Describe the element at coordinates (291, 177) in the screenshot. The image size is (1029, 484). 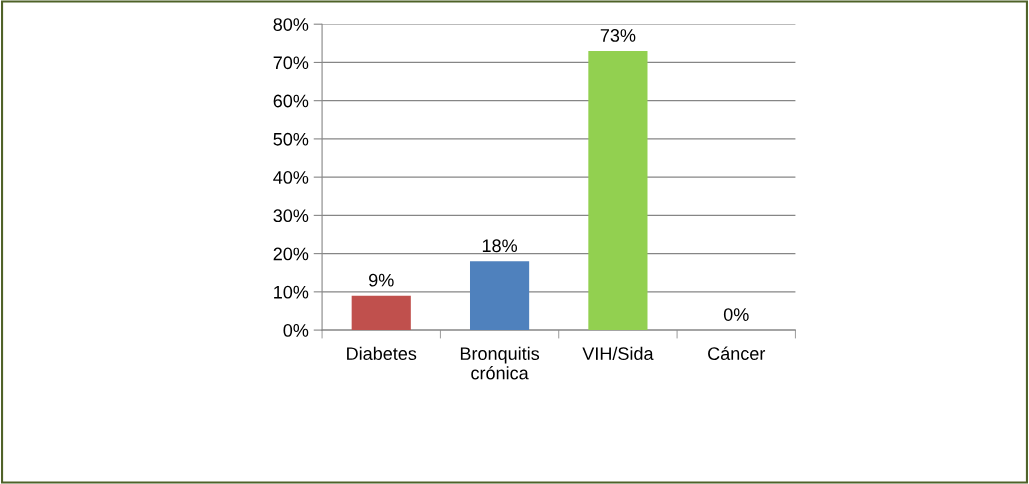
I see `y-tick-label: 40%` at that location.